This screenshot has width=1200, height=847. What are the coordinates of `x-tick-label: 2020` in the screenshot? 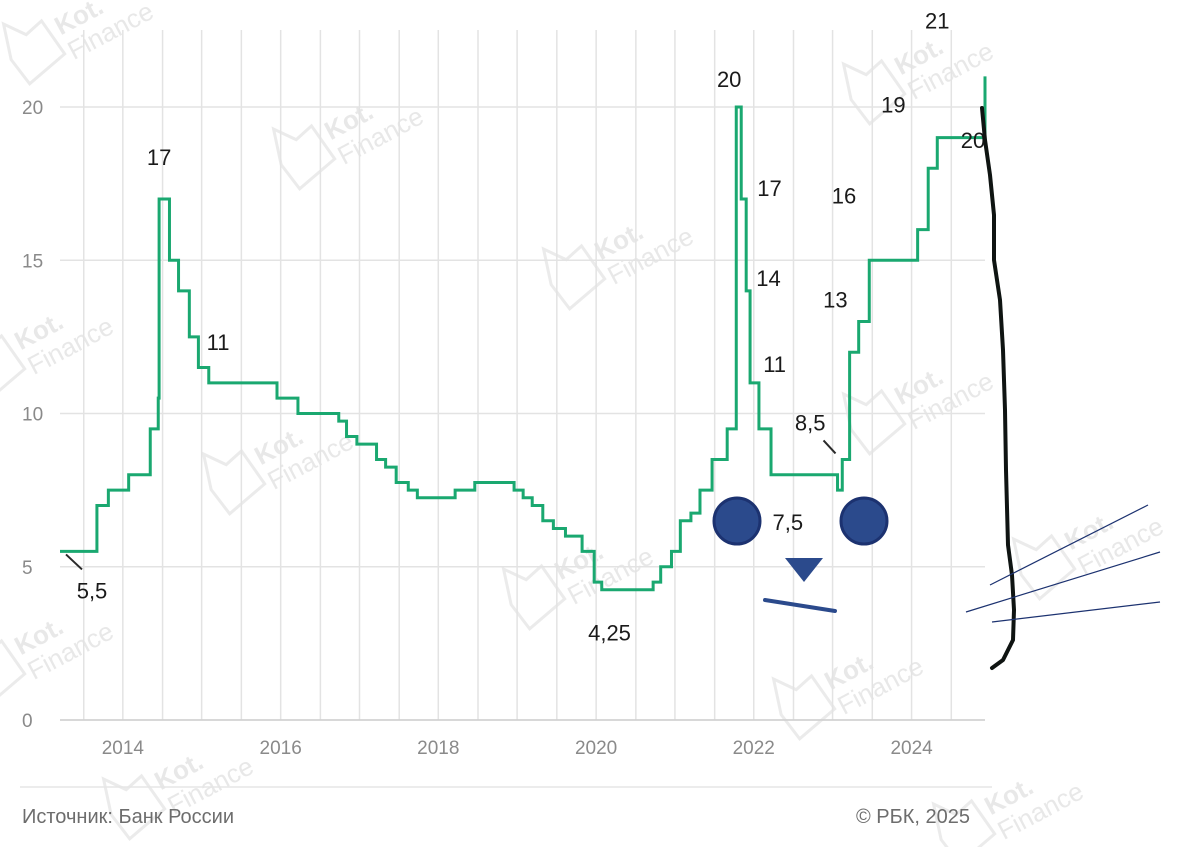 It's located at (596, 748).